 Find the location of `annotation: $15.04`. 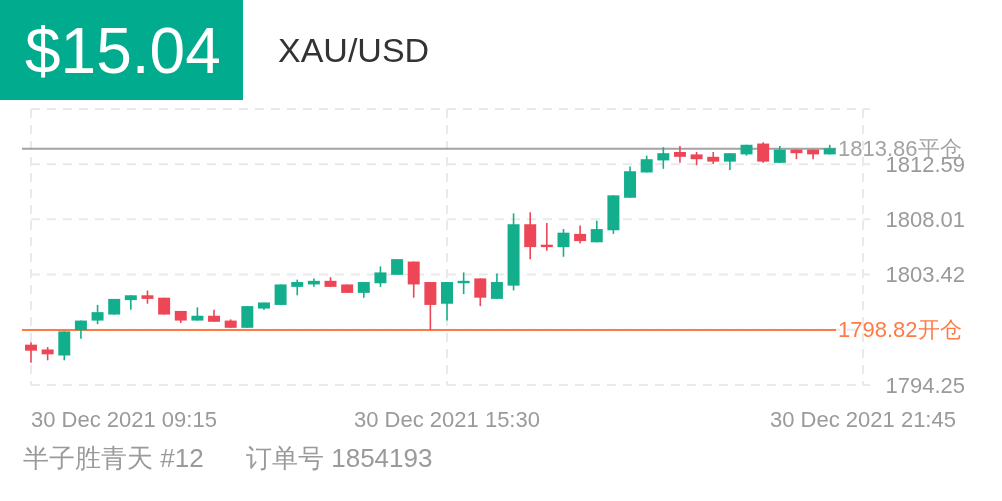

annotation: $15.04 is located at coordinates (123, 51).